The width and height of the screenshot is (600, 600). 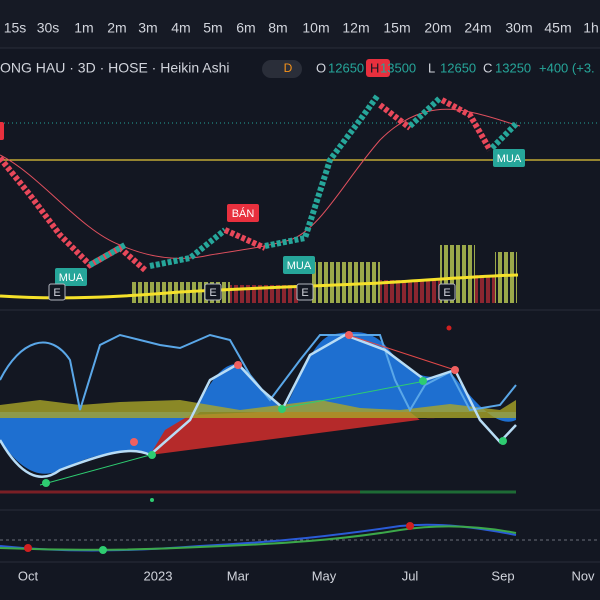 What do you see at coordinates (116, 28) in the screenshot?
I see `interval-button: 2m` at bounding box center [116, 28].